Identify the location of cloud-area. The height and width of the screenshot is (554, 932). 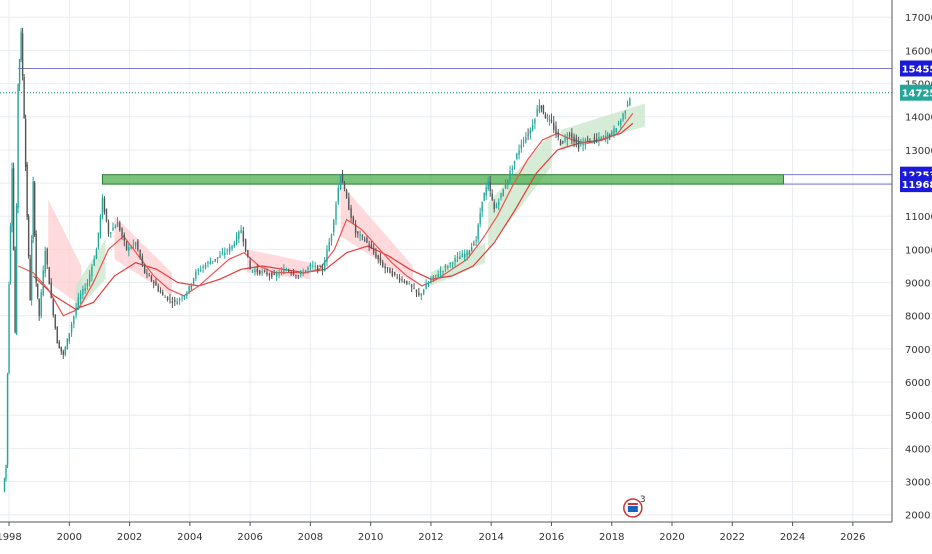
(143, 256).